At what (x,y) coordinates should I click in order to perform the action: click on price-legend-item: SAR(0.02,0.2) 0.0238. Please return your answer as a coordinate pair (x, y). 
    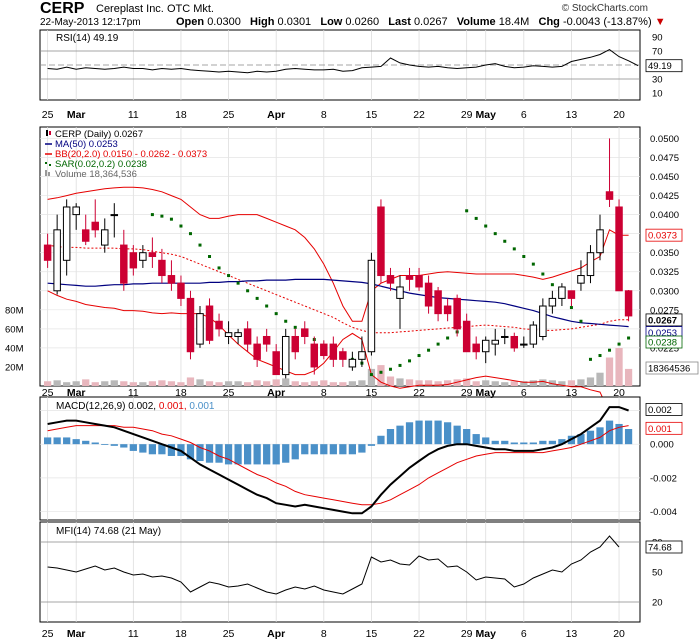
    Looking at the image, I should click on (96, 164).